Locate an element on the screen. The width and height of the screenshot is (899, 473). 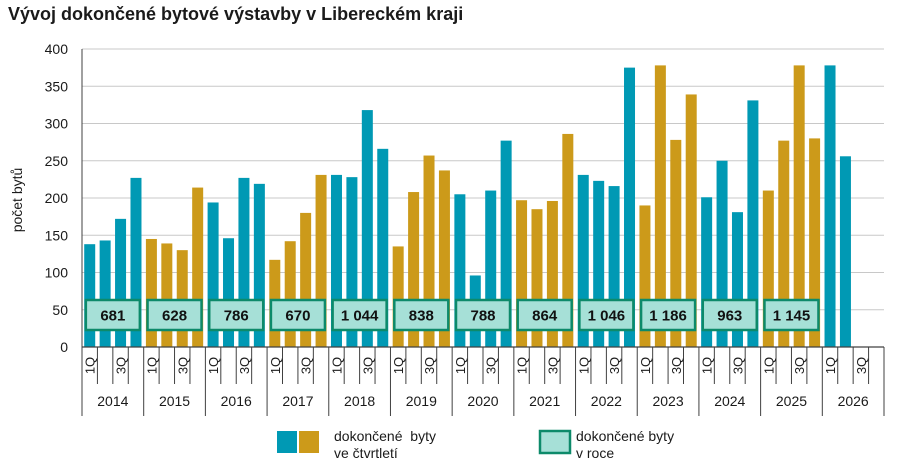
bar-2018-q3 is located at coordinates (367, 228).